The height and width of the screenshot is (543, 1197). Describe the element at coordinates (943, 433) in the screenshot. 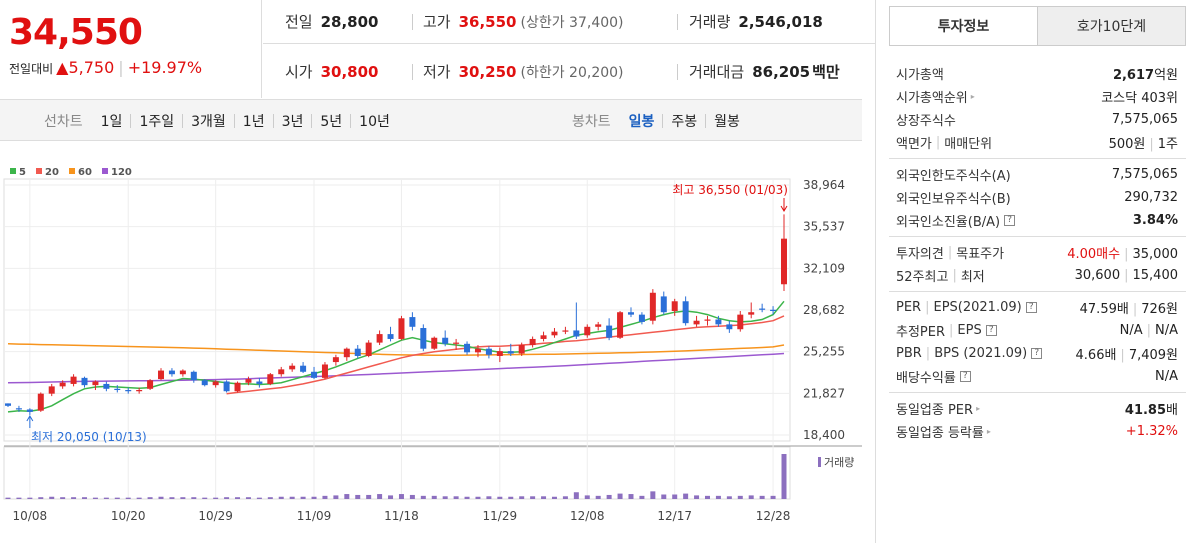

I see `info-label: 동일업종 등락률 ▸` at that location.